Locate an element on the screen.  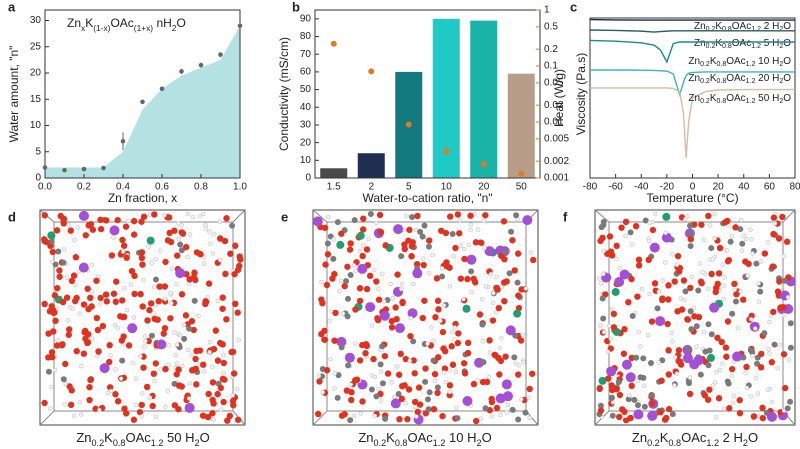
x-tick-label: -80 is located at coordinates (590, 187).